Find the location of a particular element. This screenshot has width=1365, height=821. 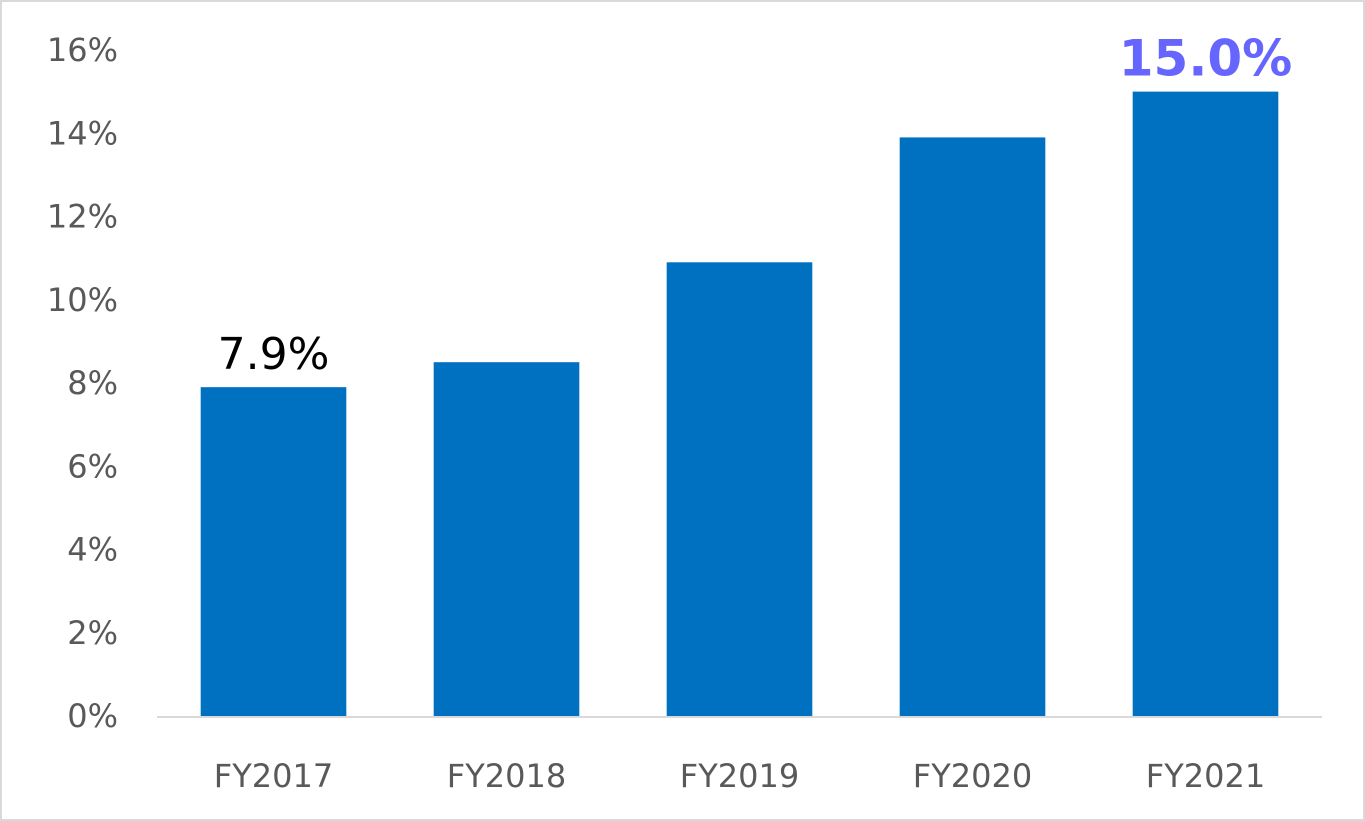

x-axis-categories: FY2017 FY2018 FY2019 FY2020 FY2021 is located at coordinates (739, 776).